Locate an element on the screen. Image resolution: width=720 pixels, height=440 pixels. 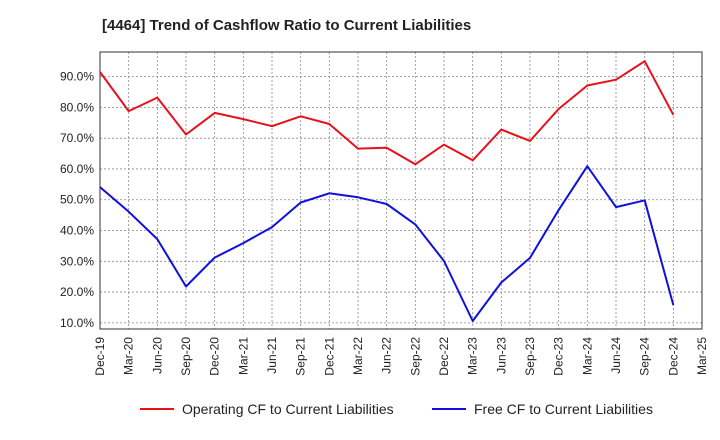
y-tick-label: 90.0% is located at coordinates (77, 77).